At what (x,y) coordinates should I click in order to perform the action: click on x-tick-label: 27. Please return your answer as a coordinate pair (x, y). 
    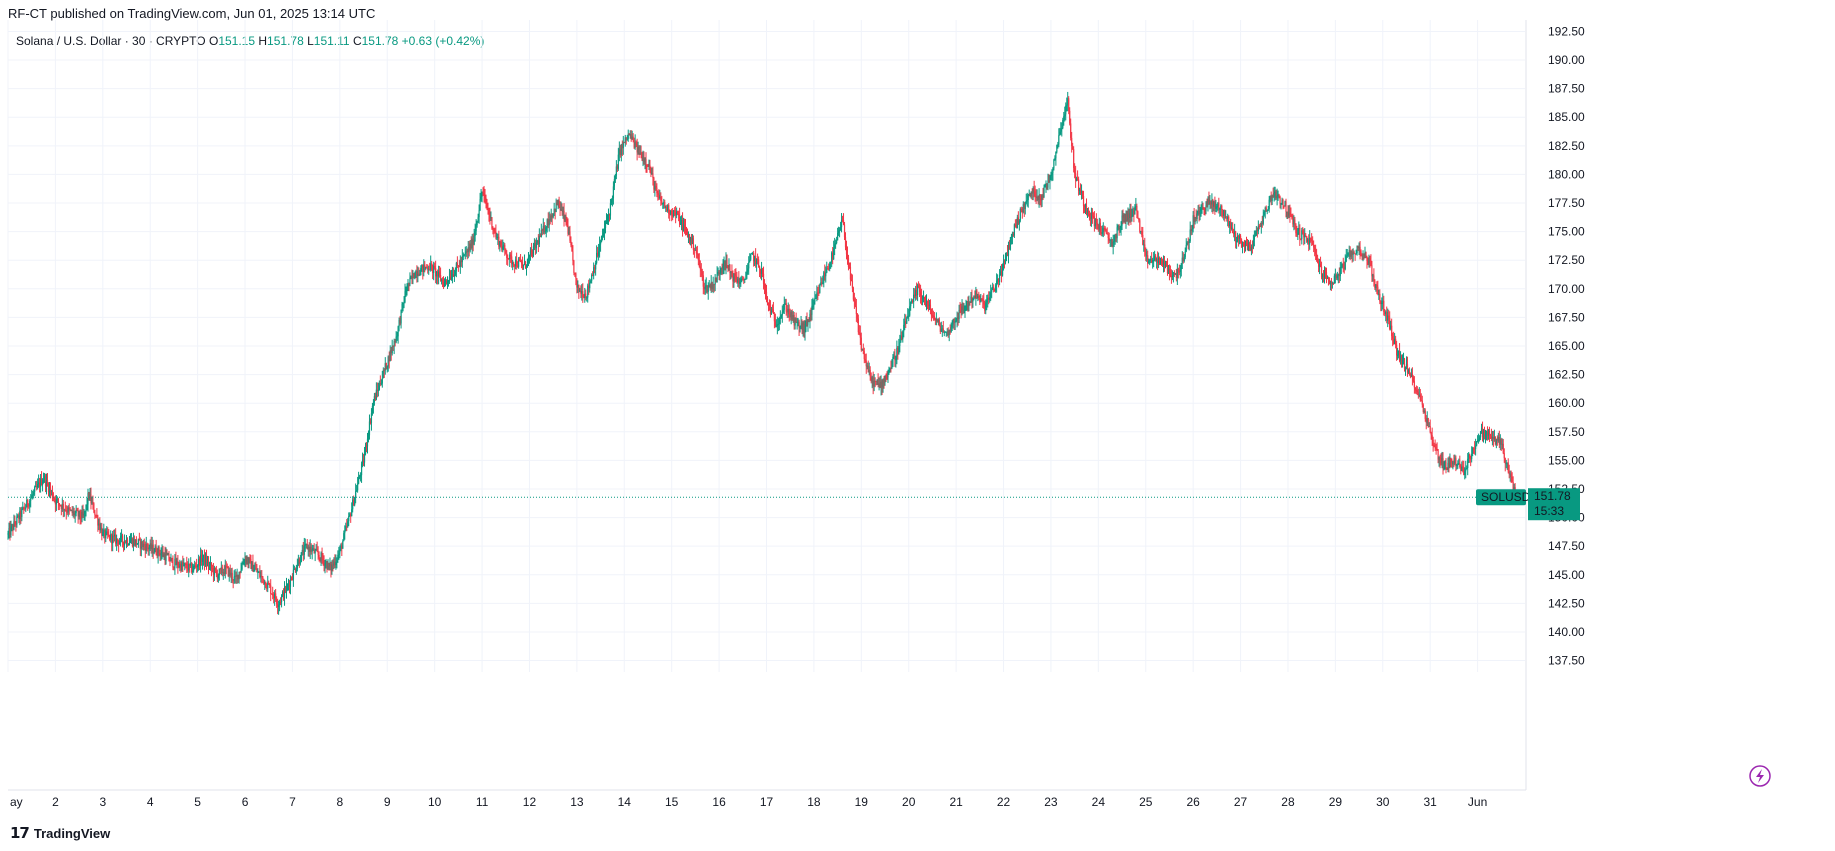
    Looking at the image, I should click on (1241, 802).